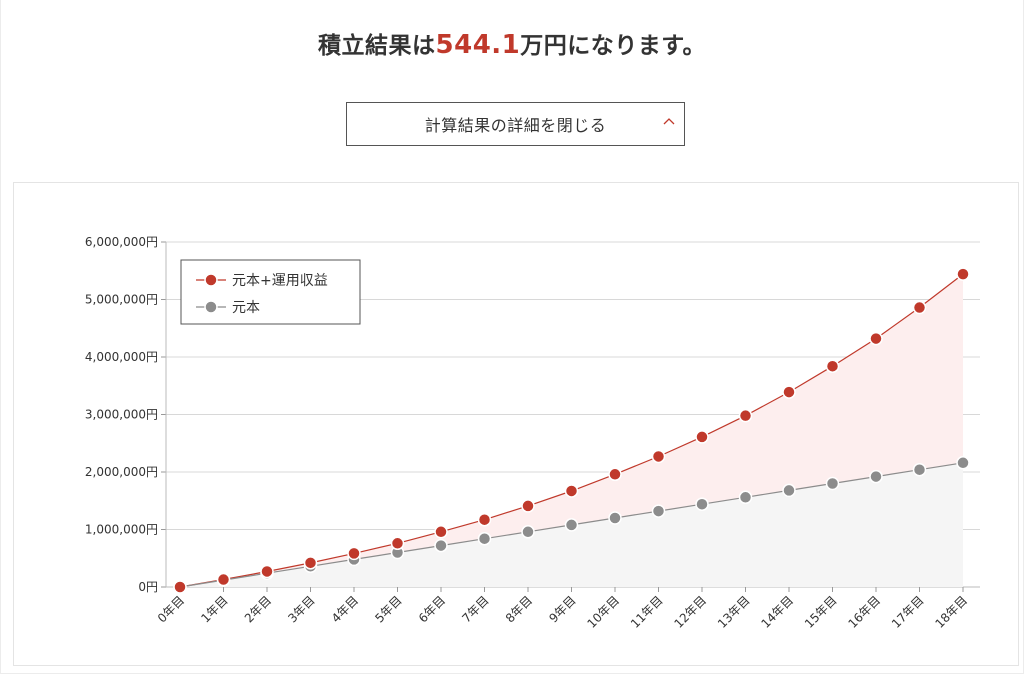  Describe the element at coordinates (214, 609) in the screenshot. I see `x-tick-label: 1年目` at that location.